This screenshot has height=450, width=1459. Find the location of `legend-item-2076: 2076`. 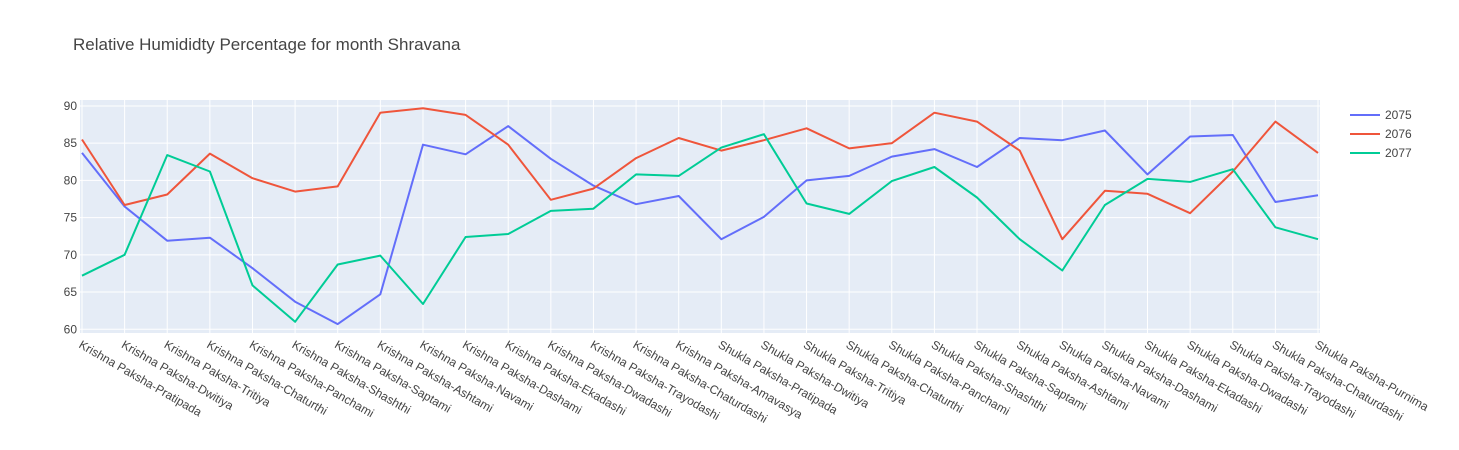

legend-item-2076: 2076 is located at coordinates (1381, 134).